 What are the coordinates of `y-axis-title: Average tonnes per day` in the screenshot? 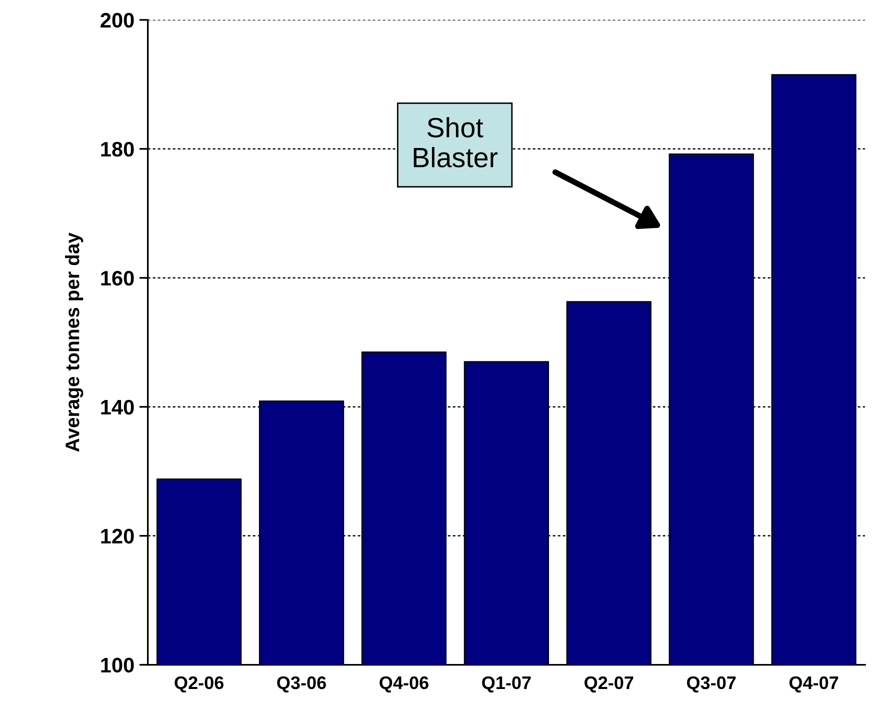 It's located at (74, 342).